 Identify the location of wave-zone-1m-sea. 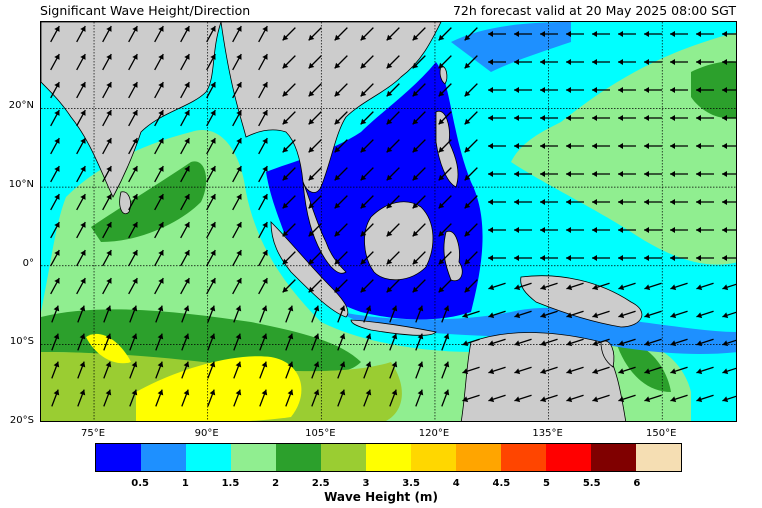
(538, 330).